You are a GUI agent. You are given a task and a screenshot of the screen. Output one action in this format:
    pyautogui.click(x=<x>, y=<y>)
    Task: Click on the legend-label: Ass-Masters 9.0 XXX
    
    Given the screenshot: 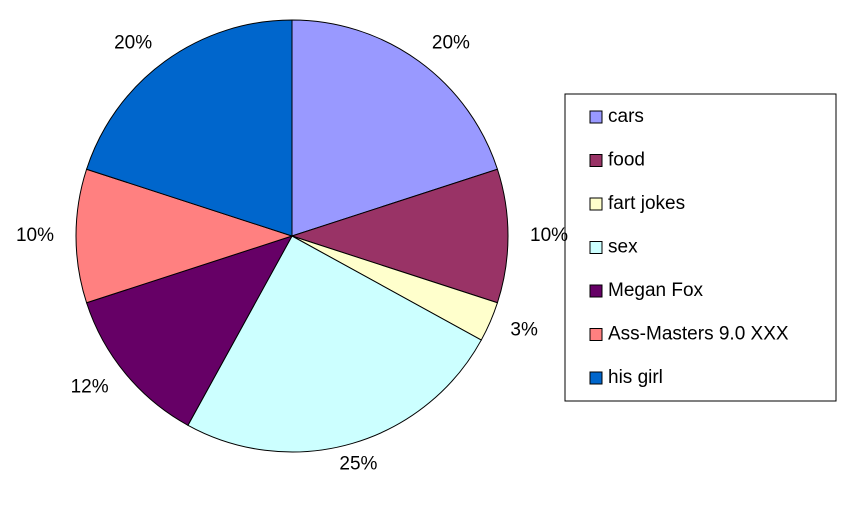 What is the action you would take?
    pyautogui.click(x=698, y=334)
    